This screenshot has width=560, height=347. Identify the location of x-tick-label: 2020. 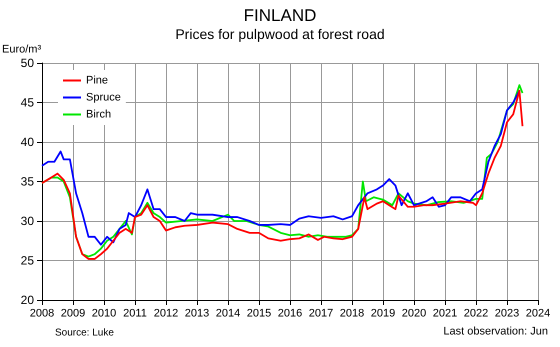
(414, 314).